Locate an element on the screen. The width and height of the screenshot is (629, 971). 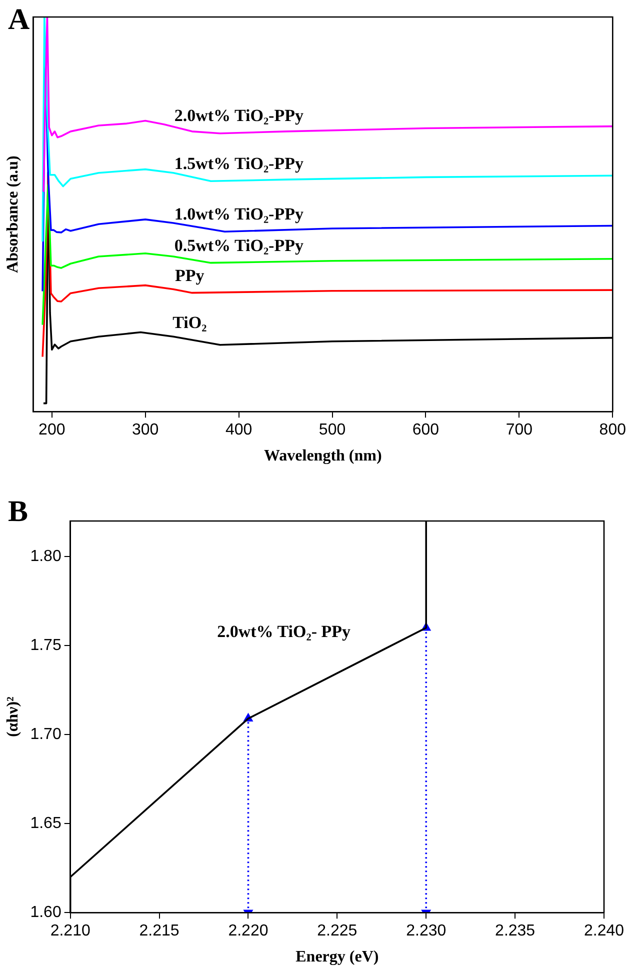
x-tick-label: 2.210 is located at coordinates (70, 931).